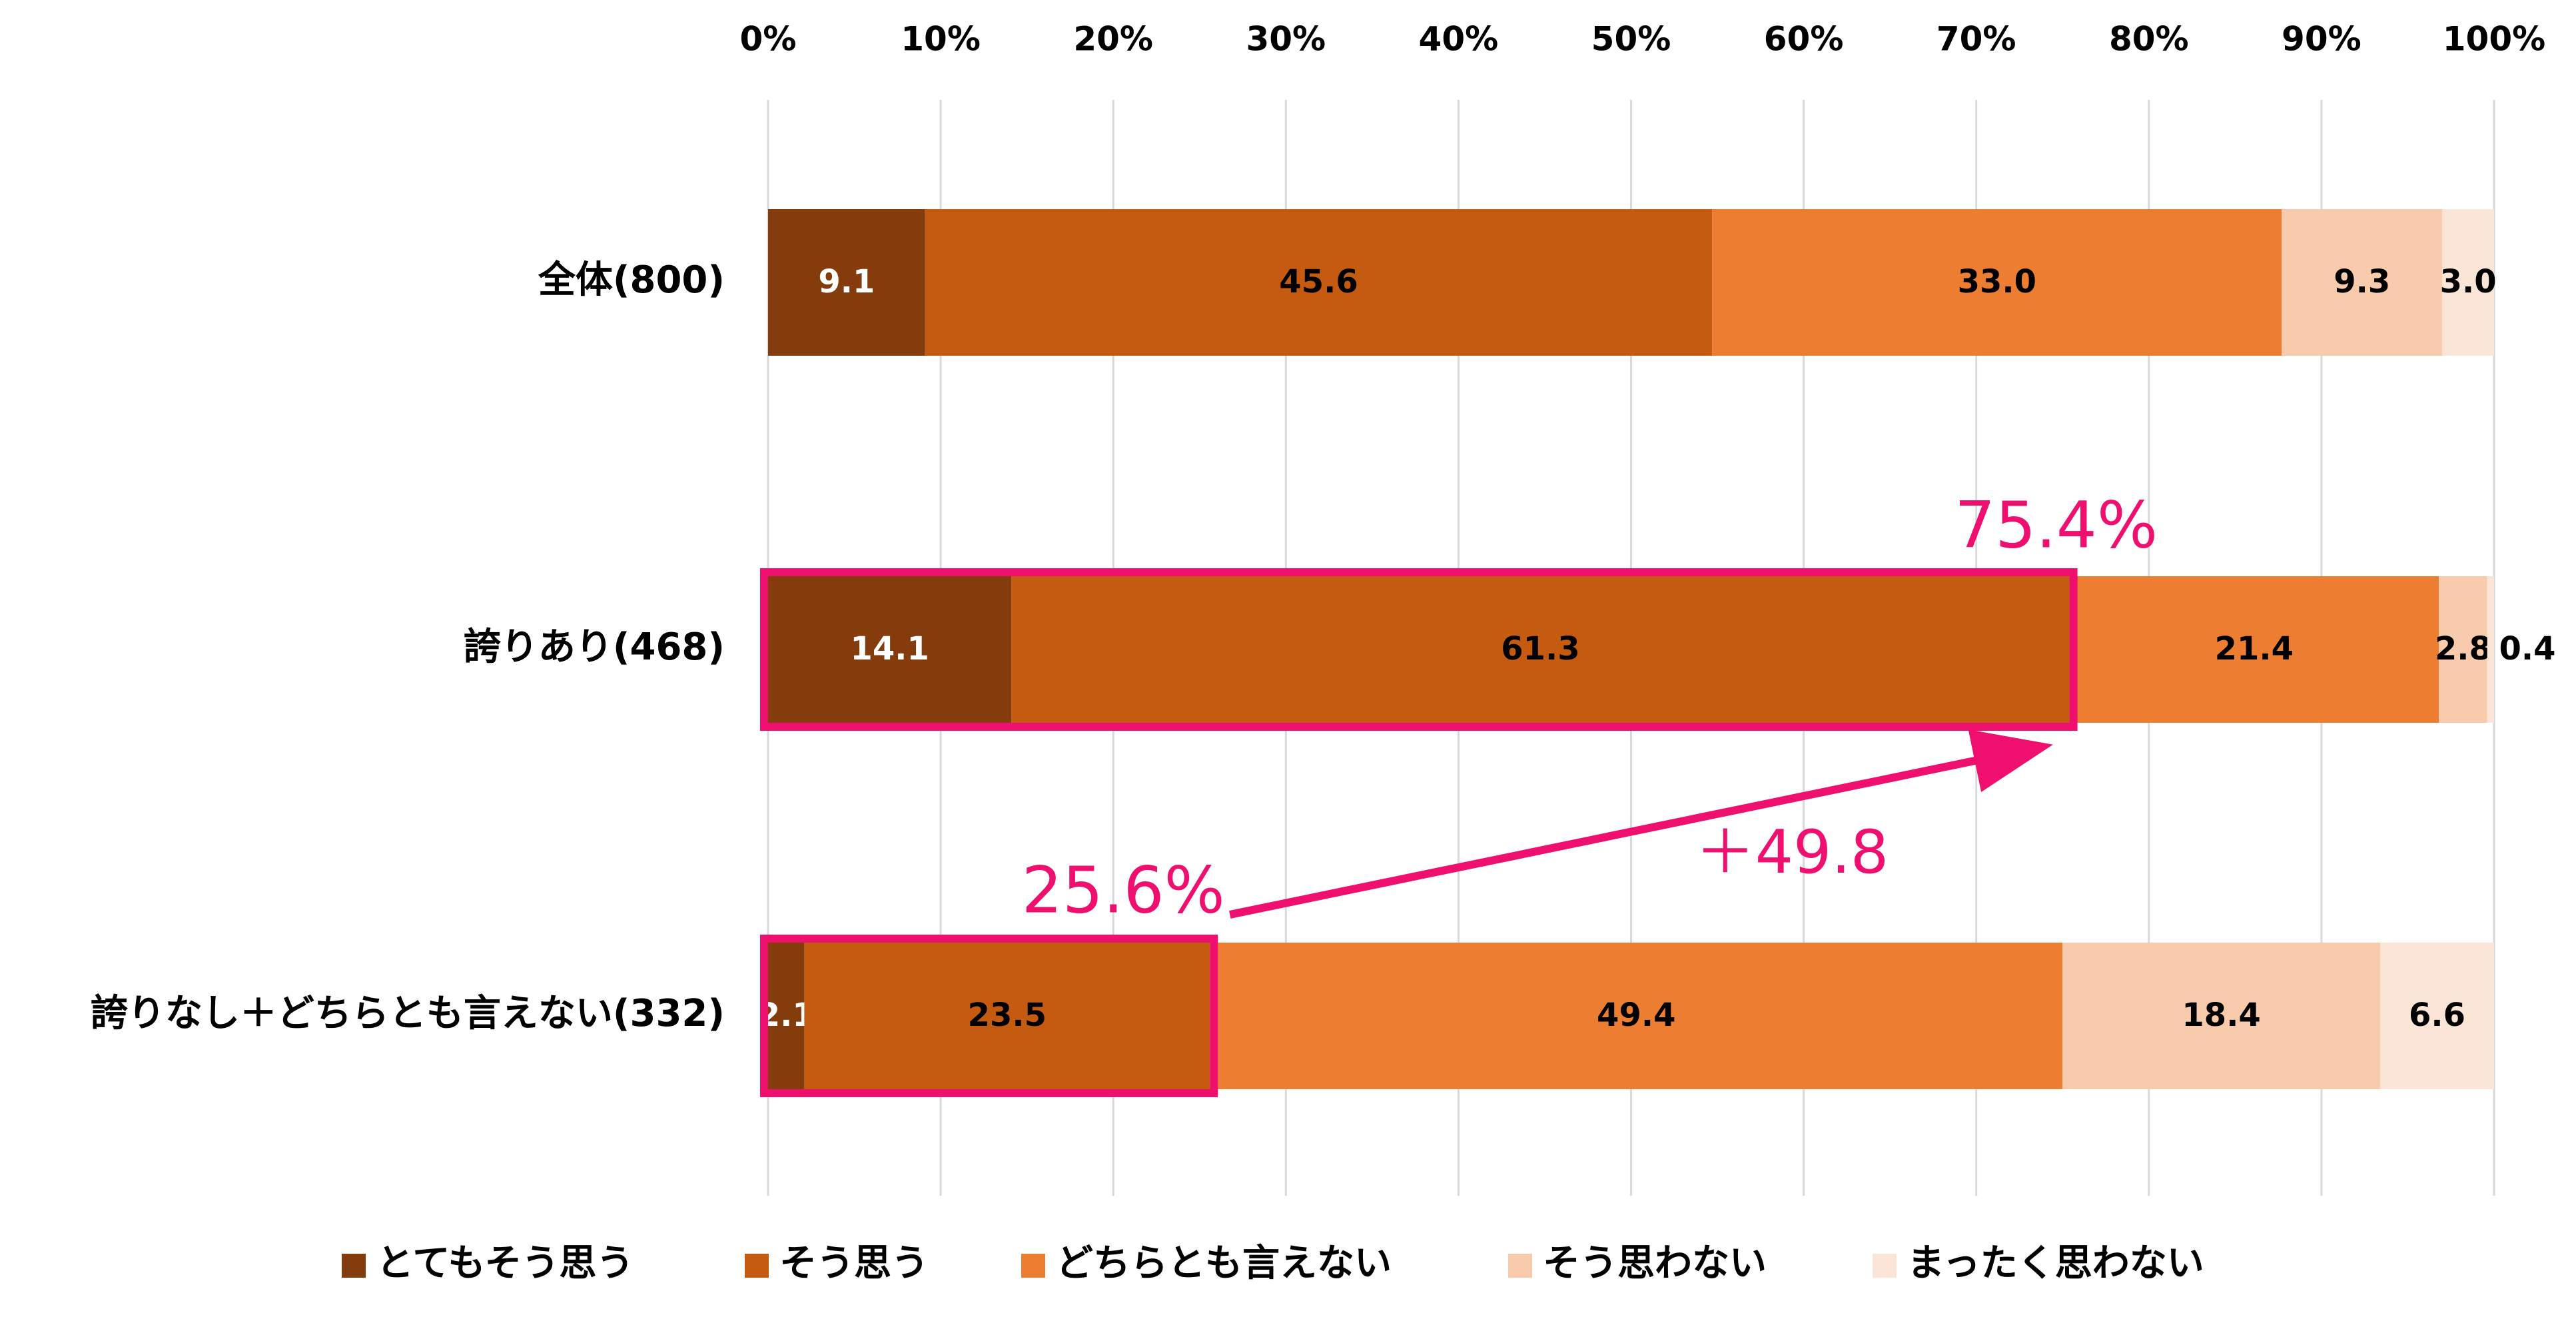 This screenshot has height=1323, width=2576. I want to click on data-label: 23.5, so click(1008, 1015).